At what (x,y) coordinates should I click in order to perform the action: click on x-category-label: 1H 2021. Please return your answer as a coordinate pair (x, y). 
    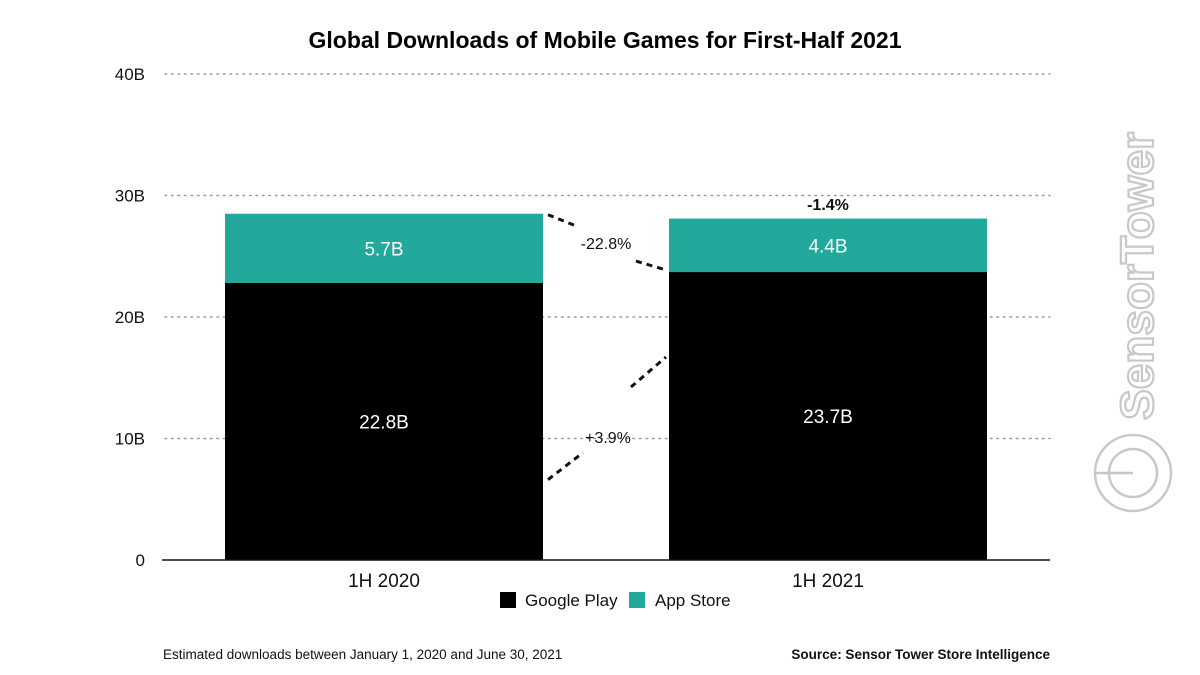
    Looking at the image, I should click on (828, 581).